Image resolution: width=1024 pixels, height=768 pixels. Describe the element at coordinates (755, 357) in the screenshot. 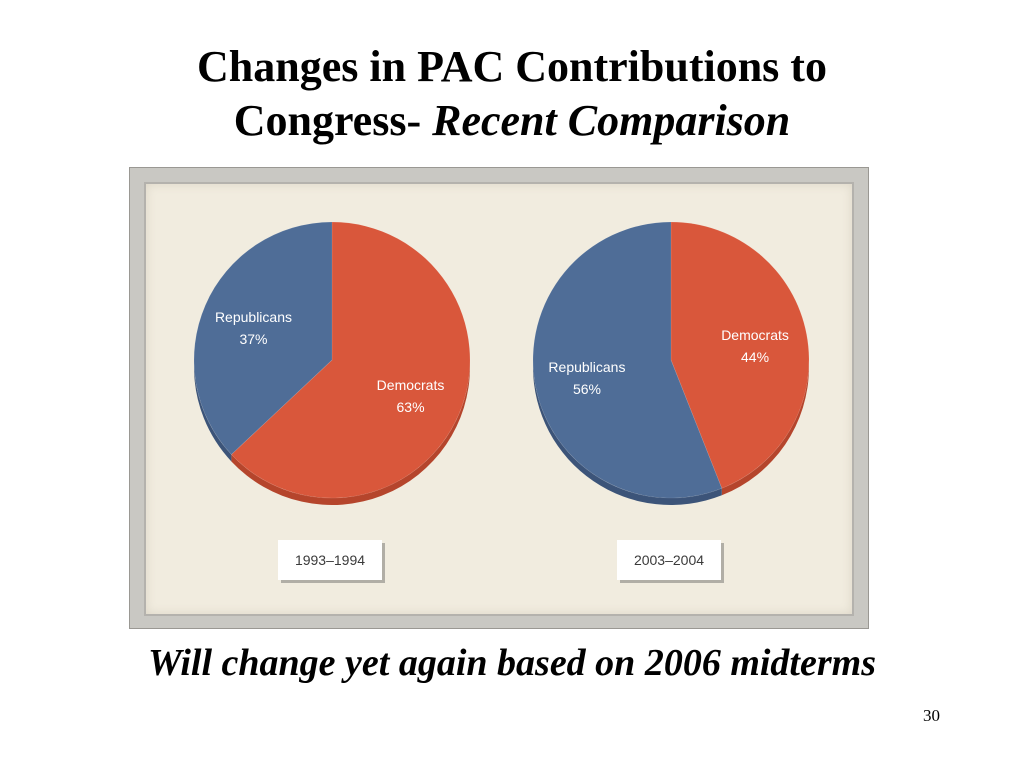

I see `pie-1-percent-democrats: 44%` at that location.